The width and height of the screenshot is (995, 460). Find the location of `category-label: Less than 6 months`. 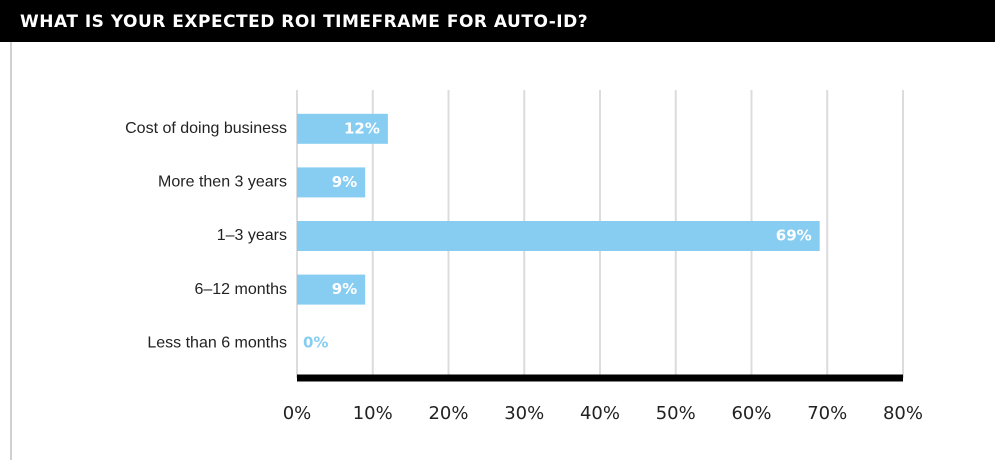

category-label: Less than 6 months is located at coordinates (217, 342).